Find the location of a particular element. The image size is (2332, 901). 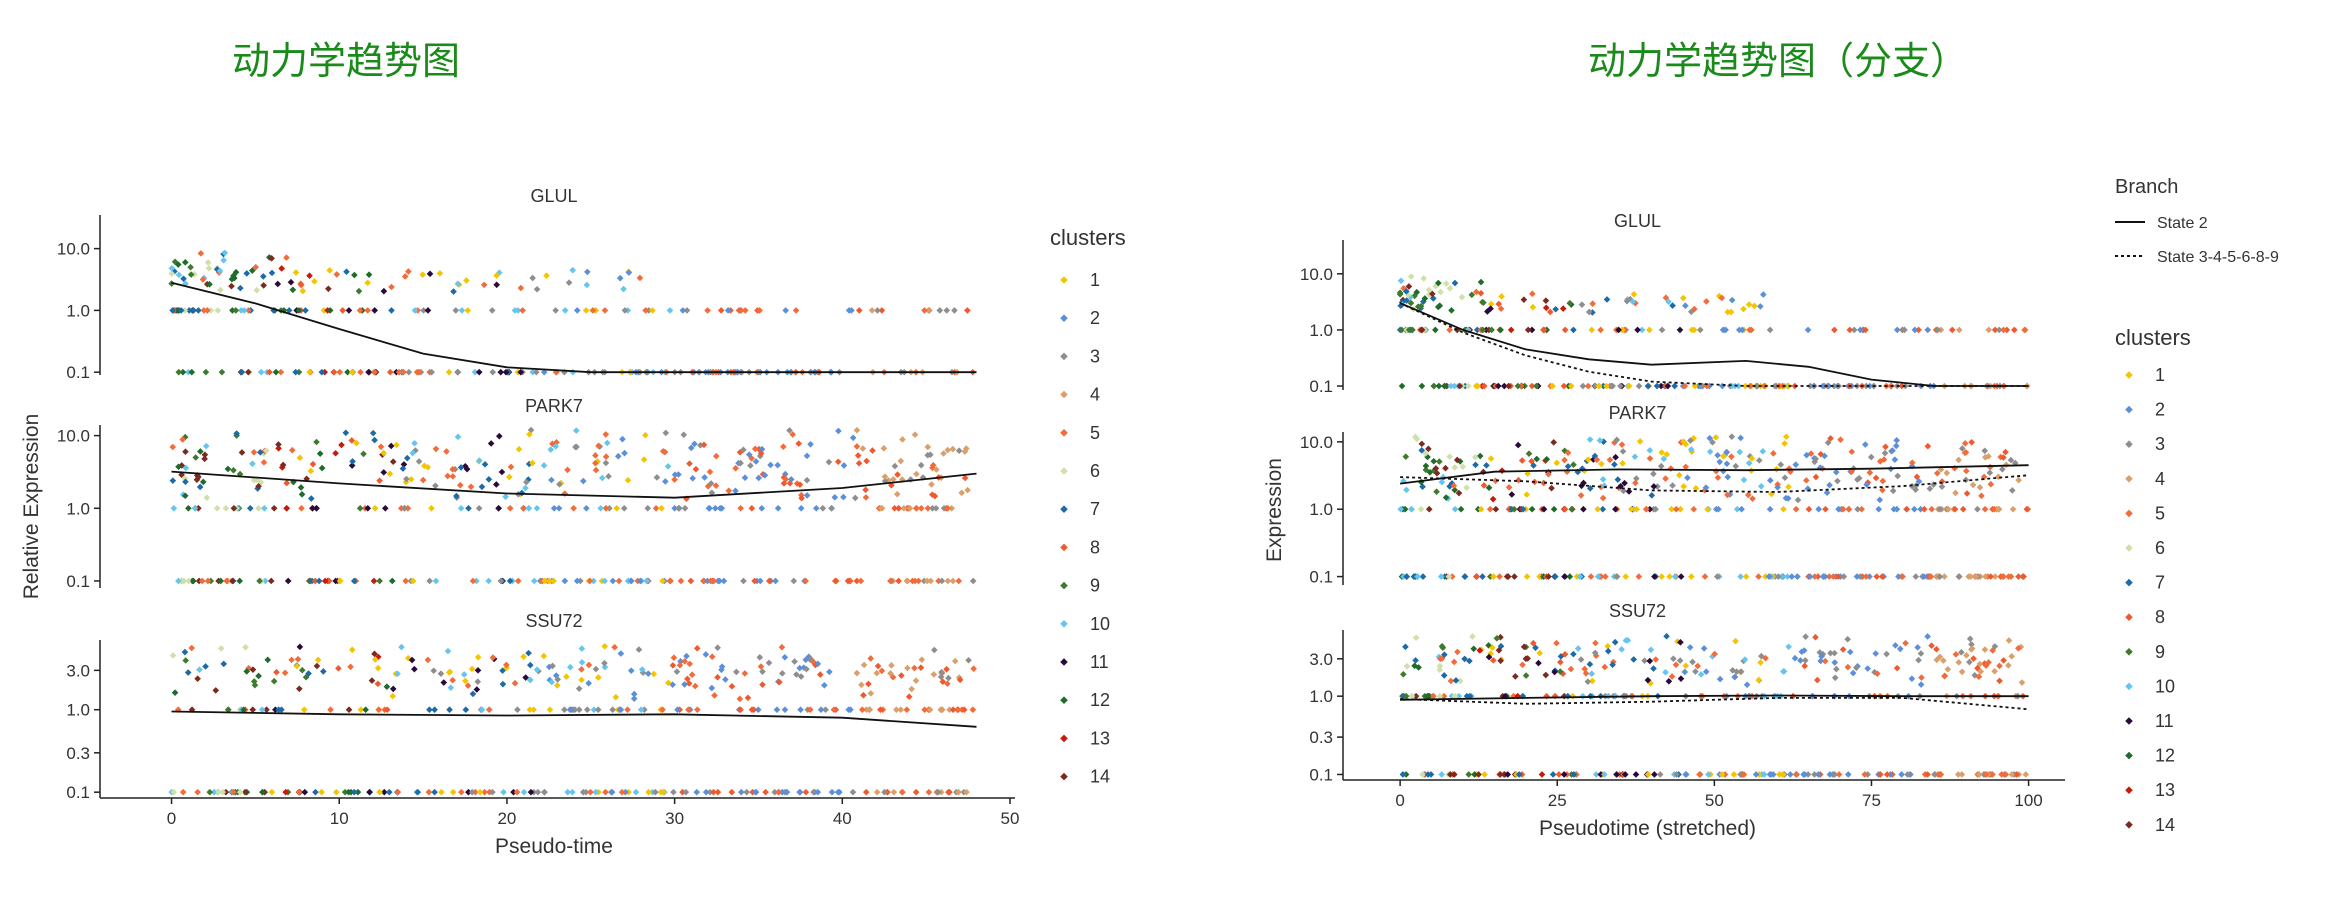

x-tick-label: 40 is located at coordinates (842, 818).